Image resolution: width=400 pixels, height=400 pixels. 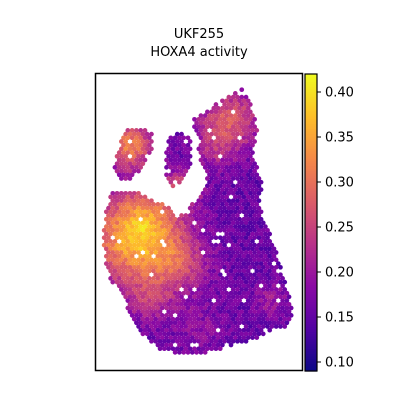 I want to click on colorbar-tick-label: 0.30, so click(x=339, y=183).